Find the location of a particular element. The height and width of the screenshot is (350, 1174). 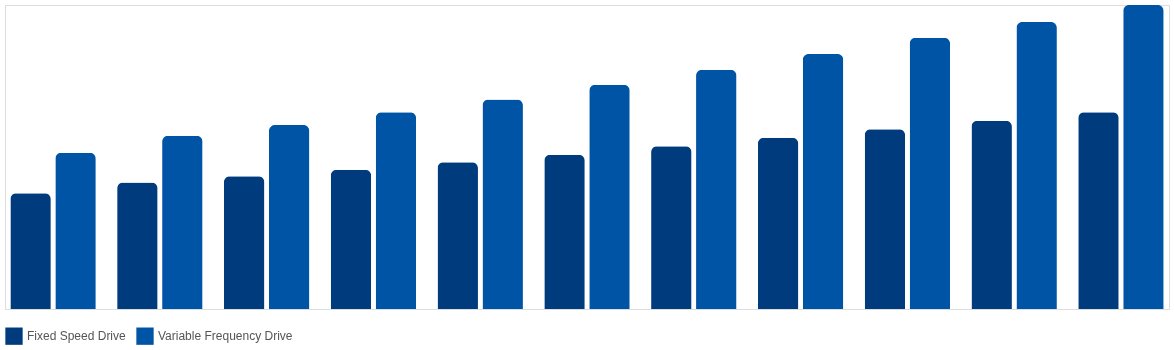

legend-label: Variable Frequency Drive is located at coordinates (225, 336).